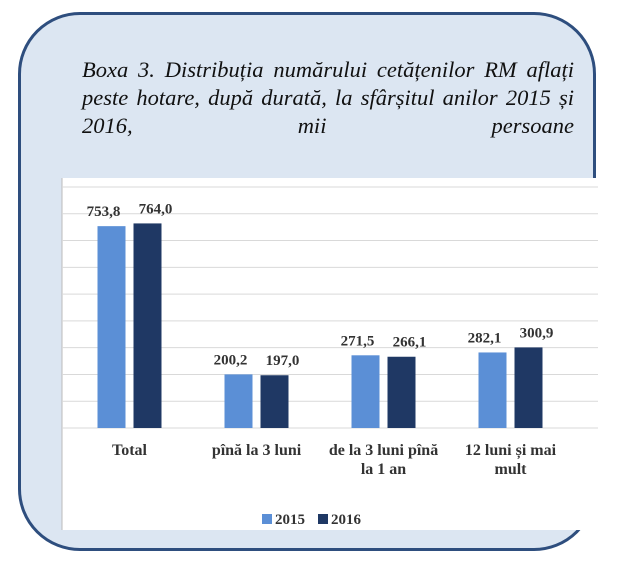 The image size is (617, 568). I want to click on data-label: 266,1, so click(410, 343).